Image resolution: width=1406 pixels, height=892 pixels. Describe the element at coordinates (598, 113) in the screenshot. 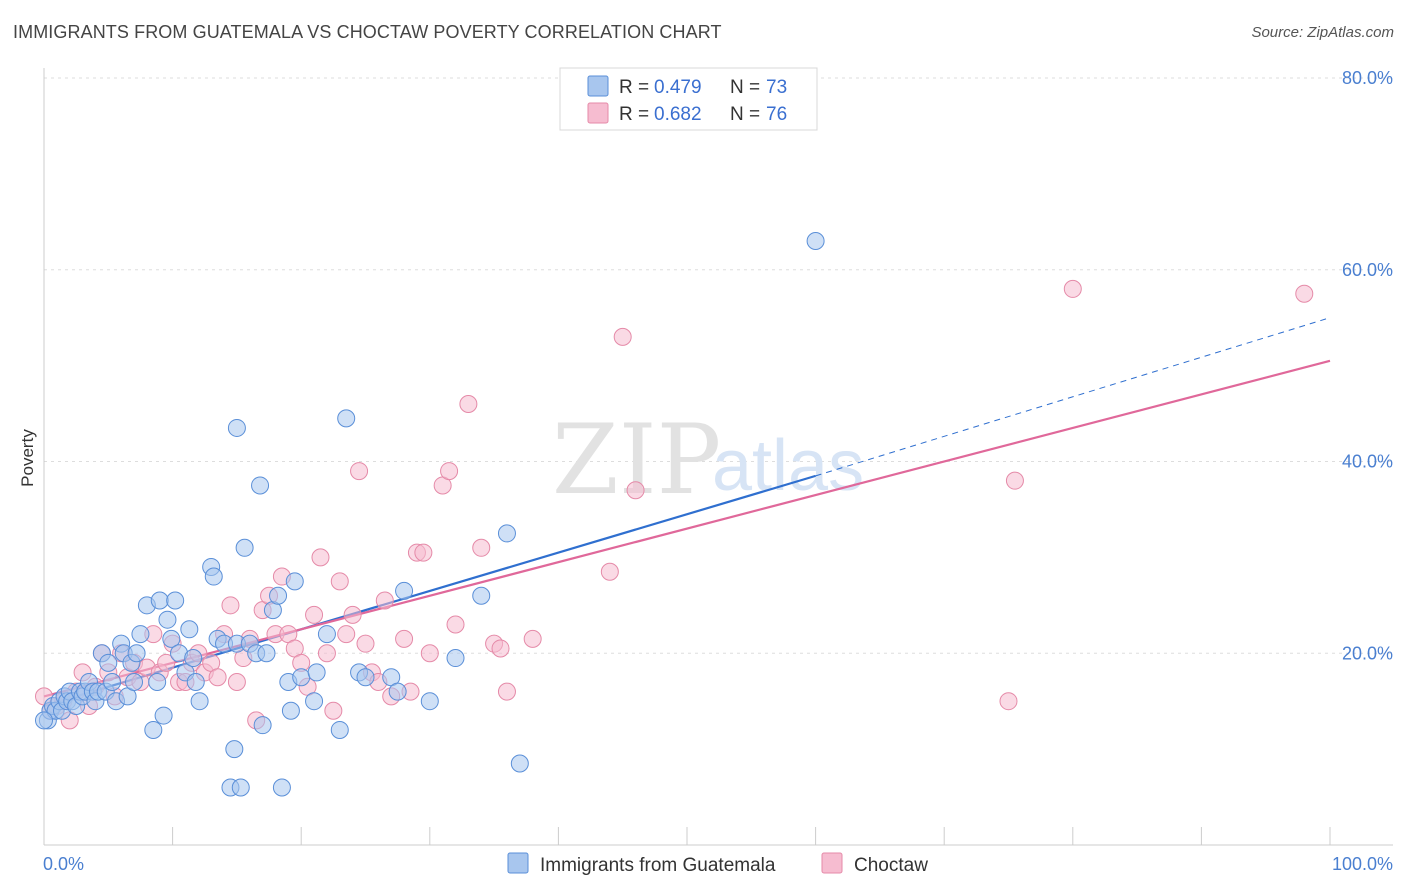

I see `legend-swatch-pink` at that location.